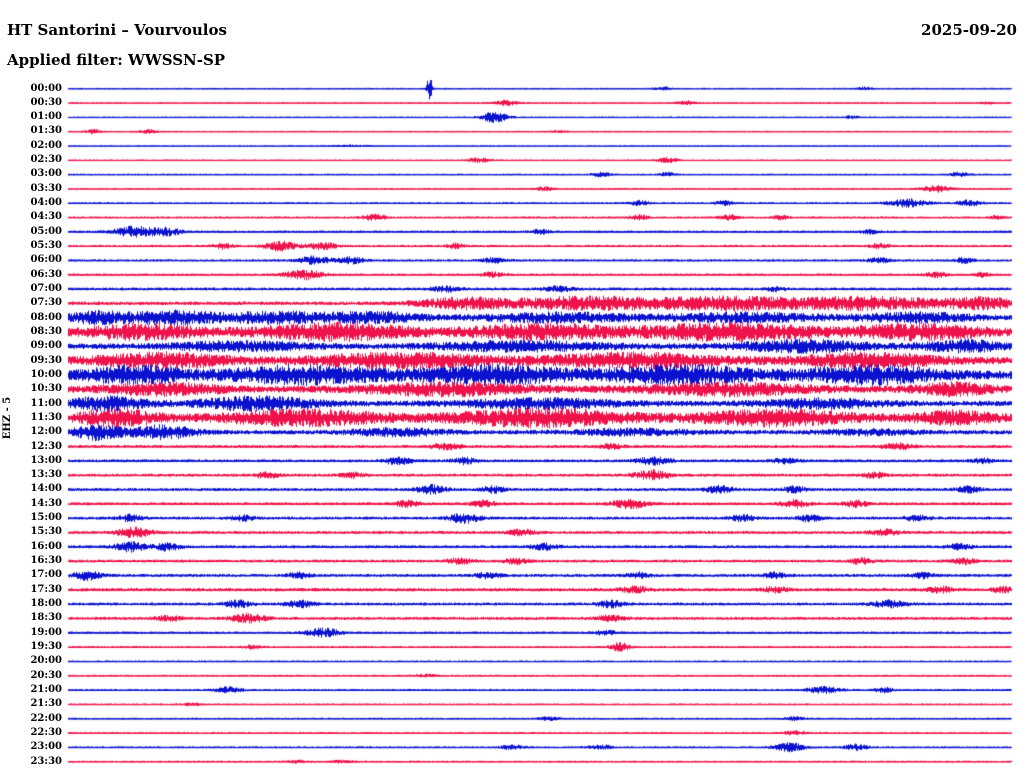 The image size is (1024, 780). I want to click on time-label: 08:00, so click(46, 317).